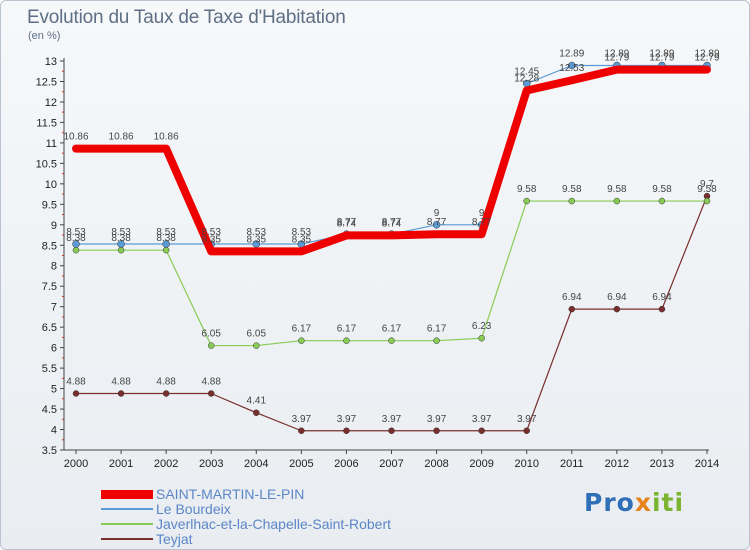  What do you see at coordinates (617, 464) in the screenshot?
I see `x-tick-label: 2012` at bounding box center [617, 464].